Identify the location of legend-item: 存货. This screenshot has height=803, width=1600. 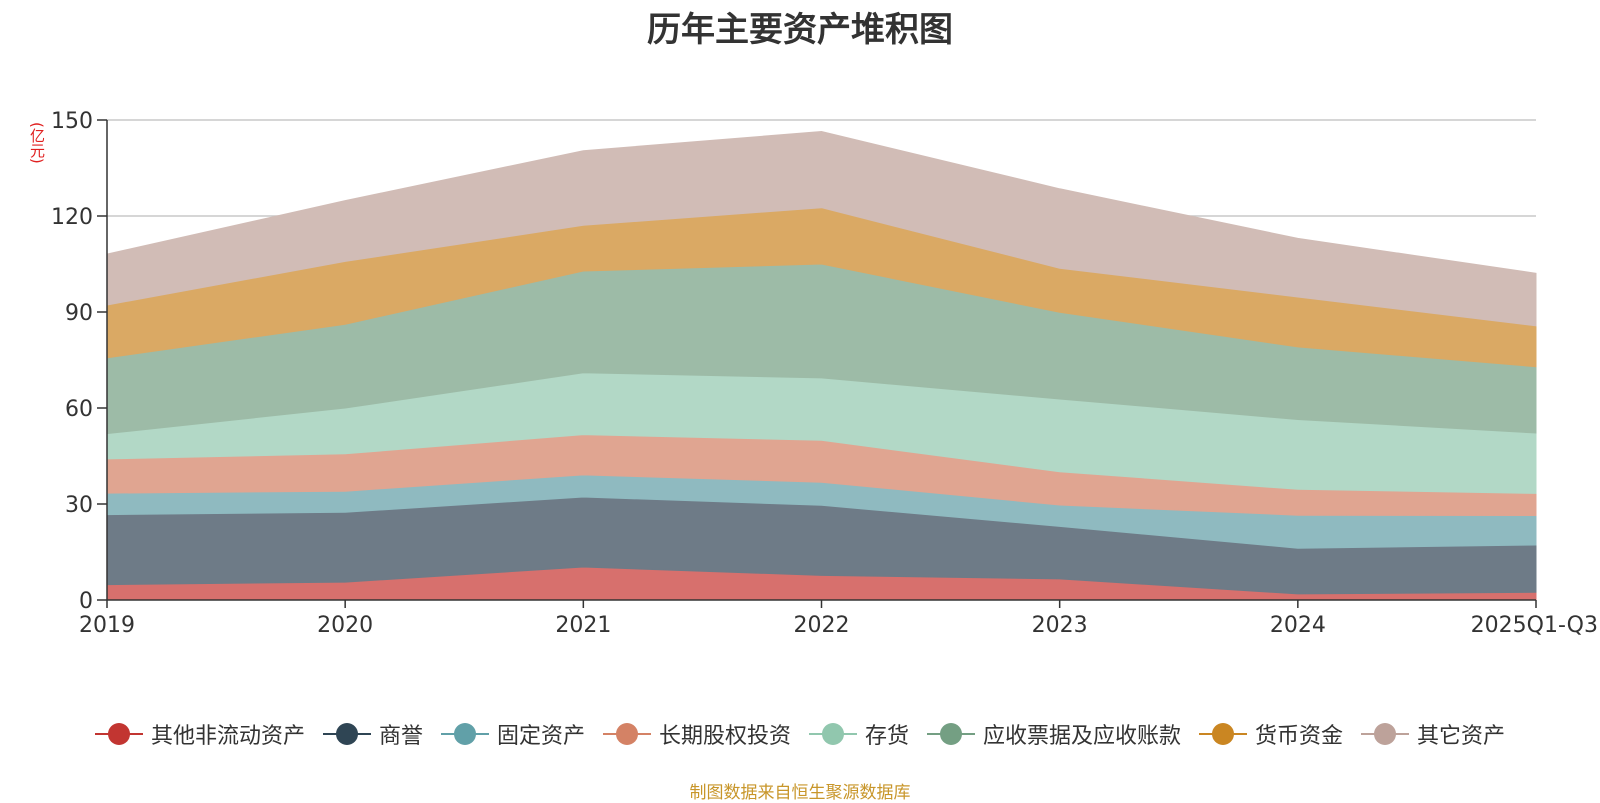
(859, 734).